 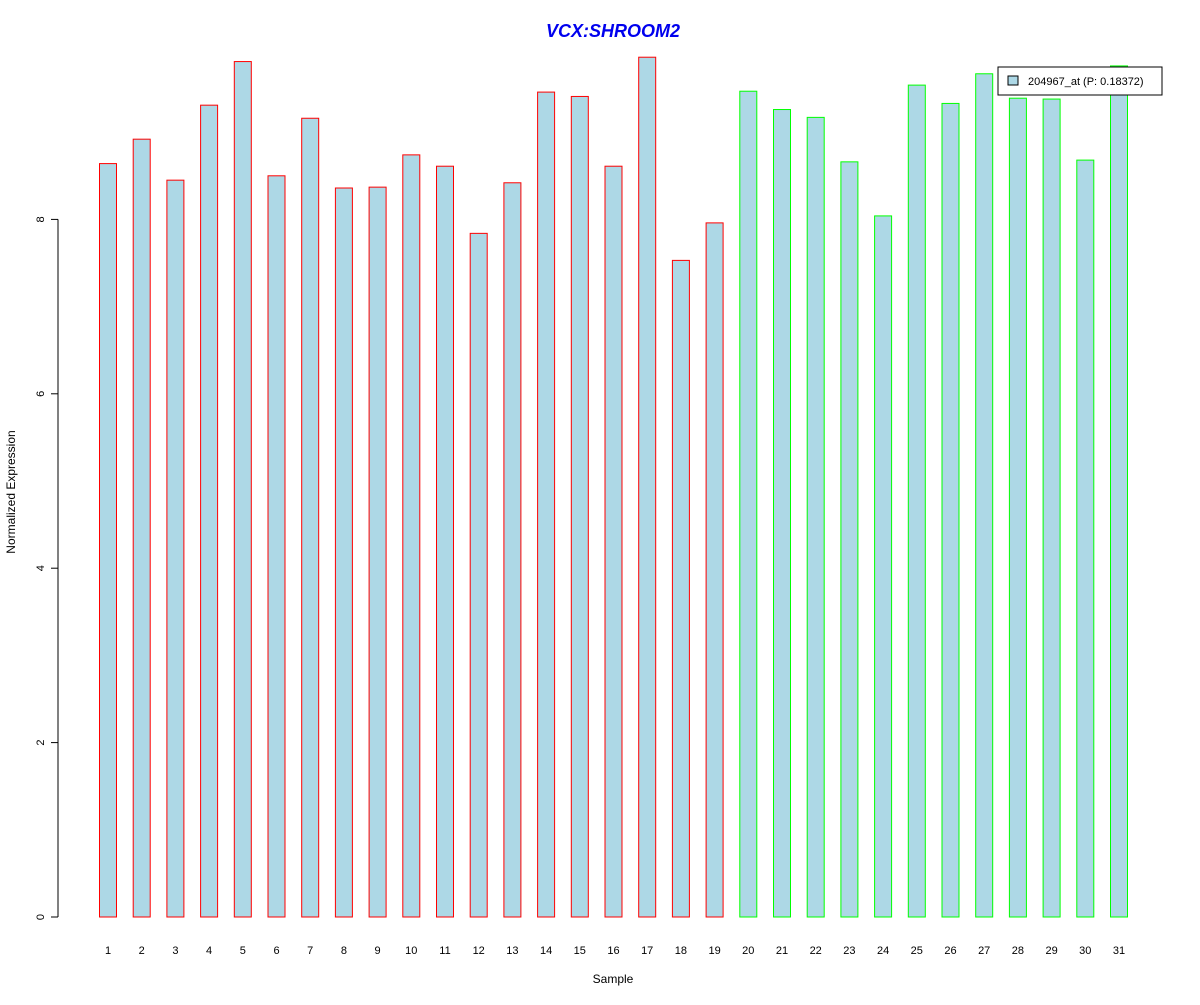 What do you see at coordinates (714, 951) in the screenshot?
I see `x-tick-label: 19` at bounding box center [714, 951].